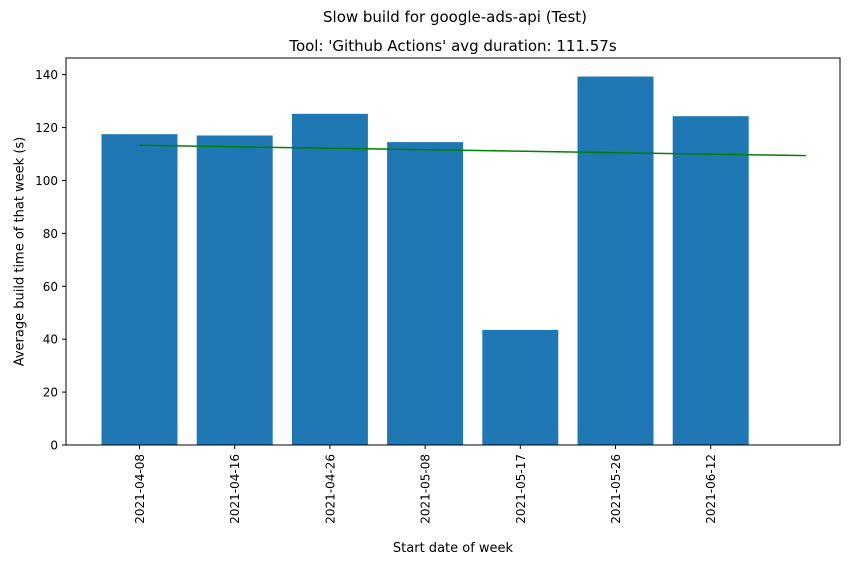  I want to click on trend-group, so click(472, 150).